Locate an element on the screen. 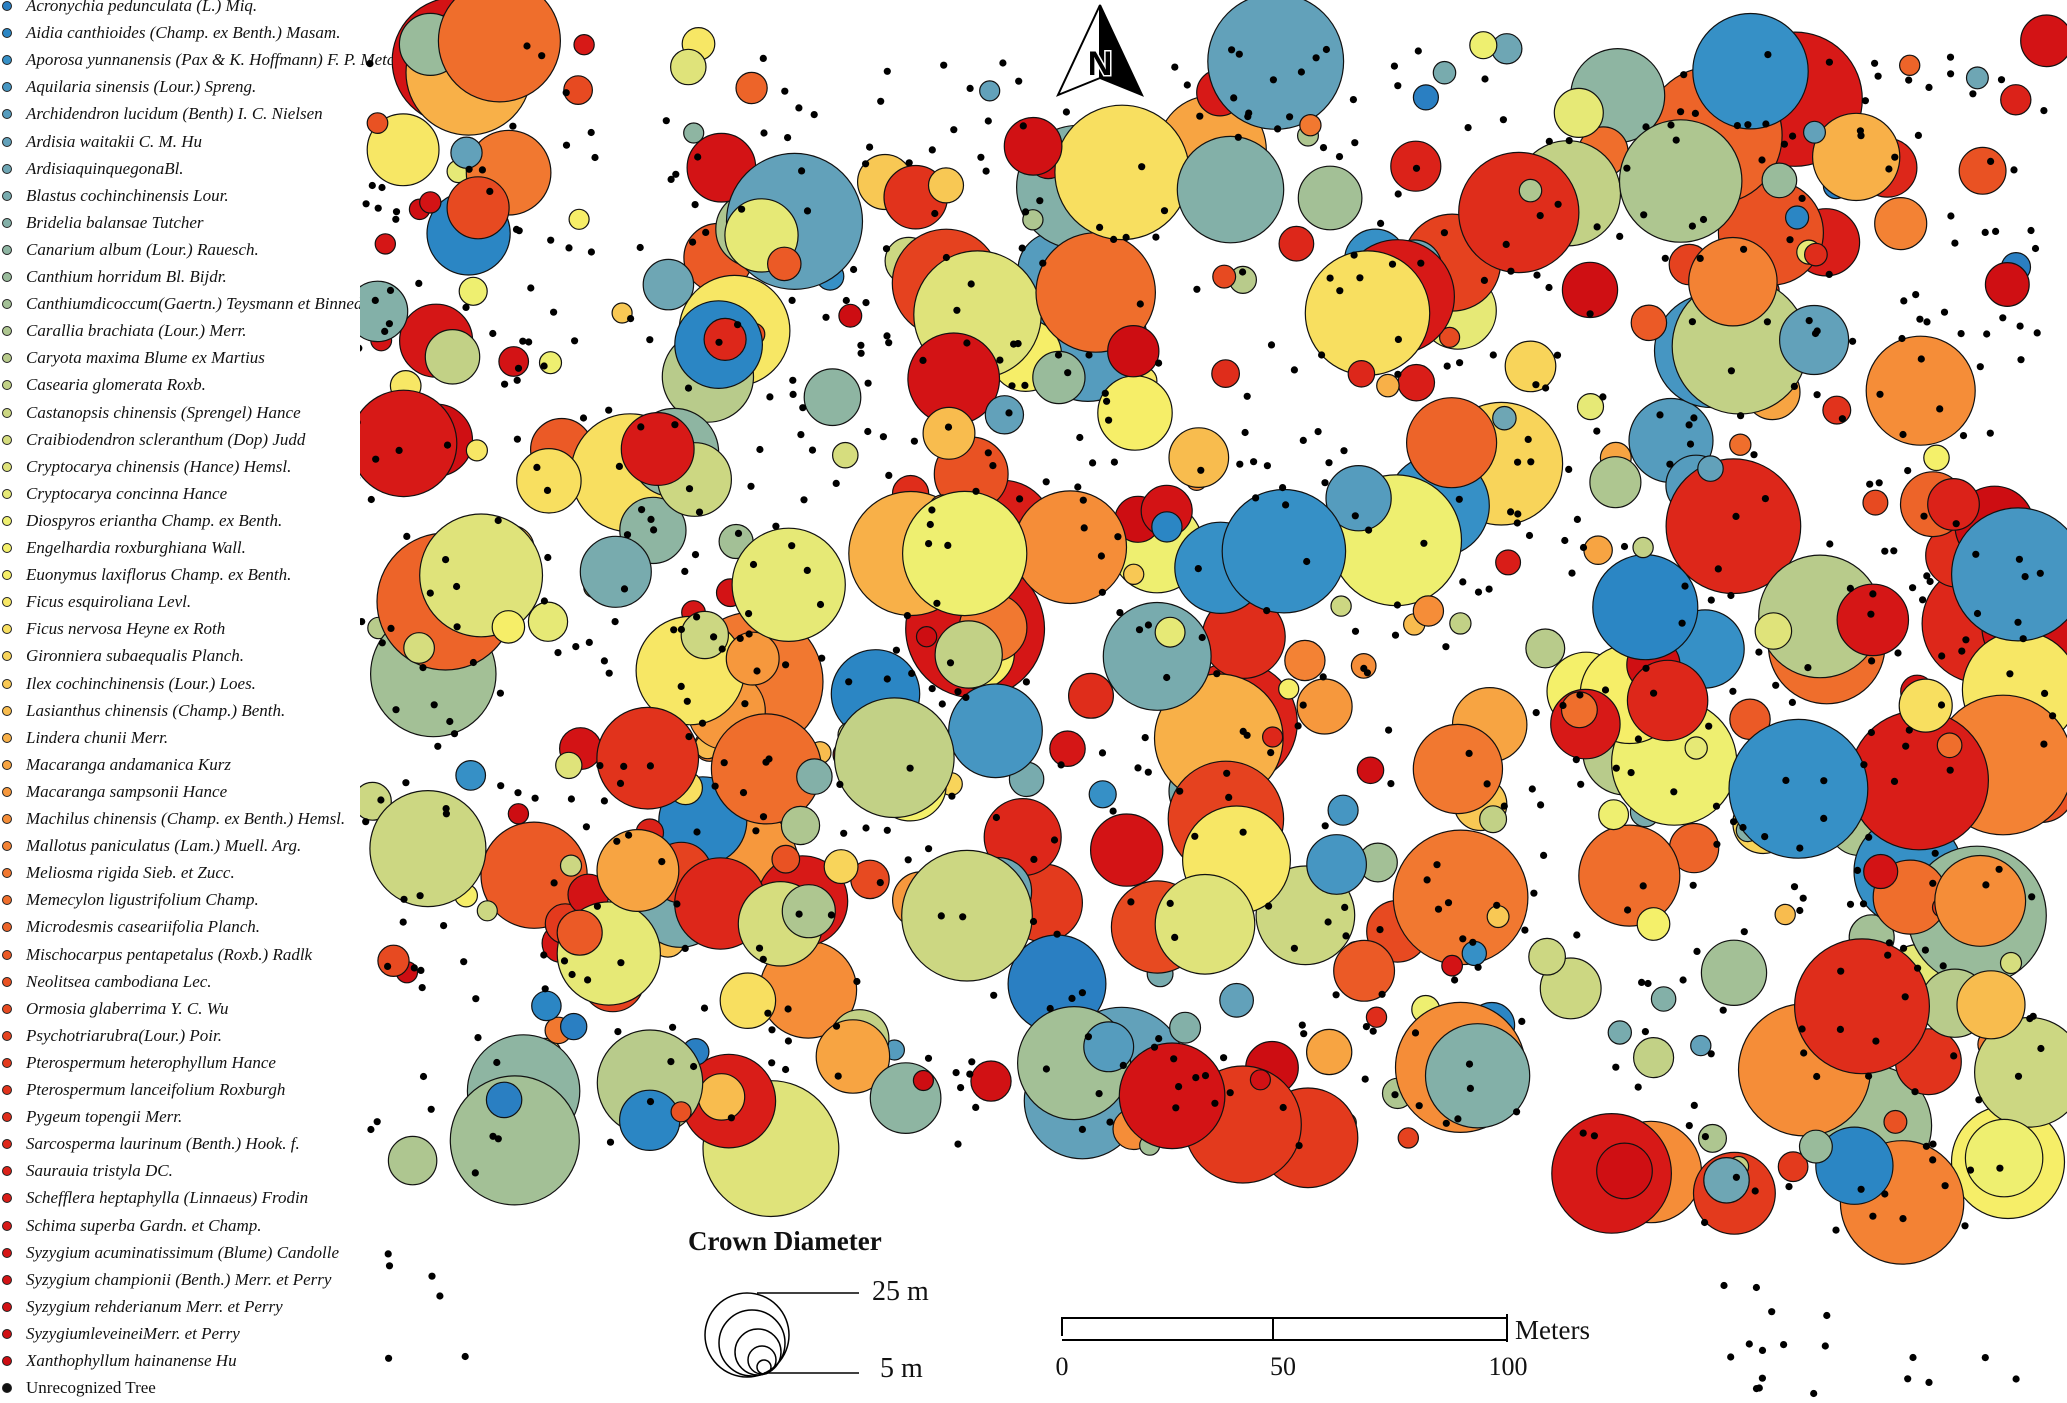  legend-label: Sarcosperma laurinum (Benth.) Hook. f. is located at coordinates (163, 1144).